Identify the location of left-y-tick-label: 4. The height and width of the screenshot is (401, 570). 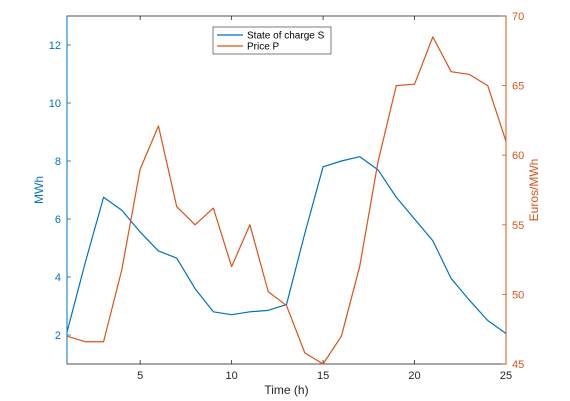
(58, 278).